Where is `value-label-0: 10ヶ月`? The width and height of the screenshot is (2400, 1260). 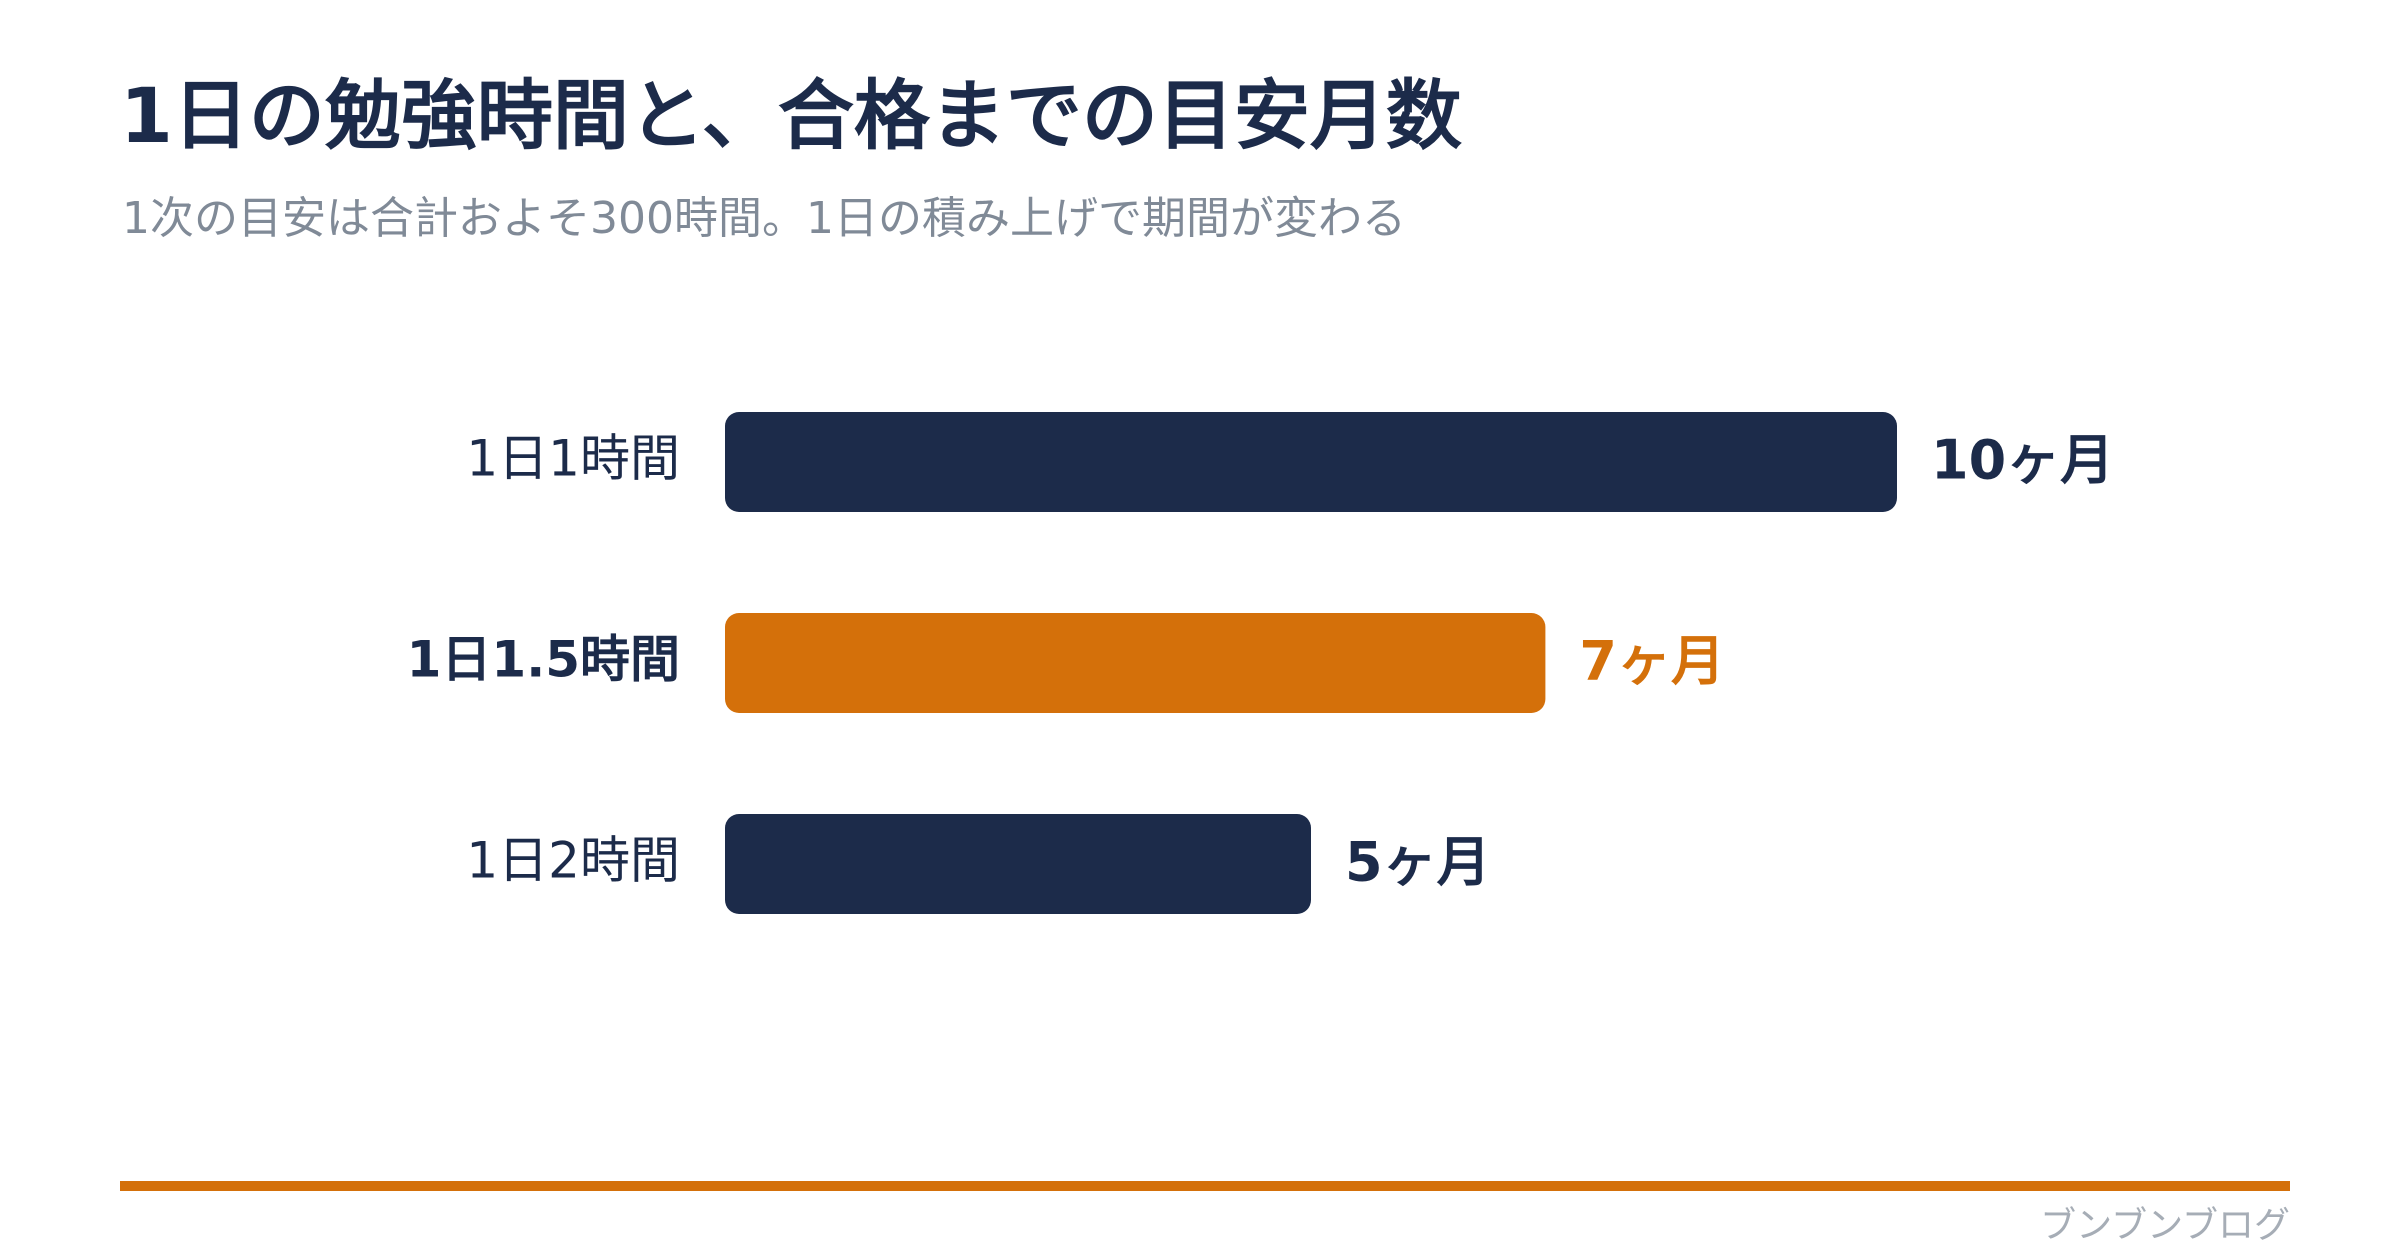 value-label-0: 10ヶ月 is located at coordinates (2022, 460).